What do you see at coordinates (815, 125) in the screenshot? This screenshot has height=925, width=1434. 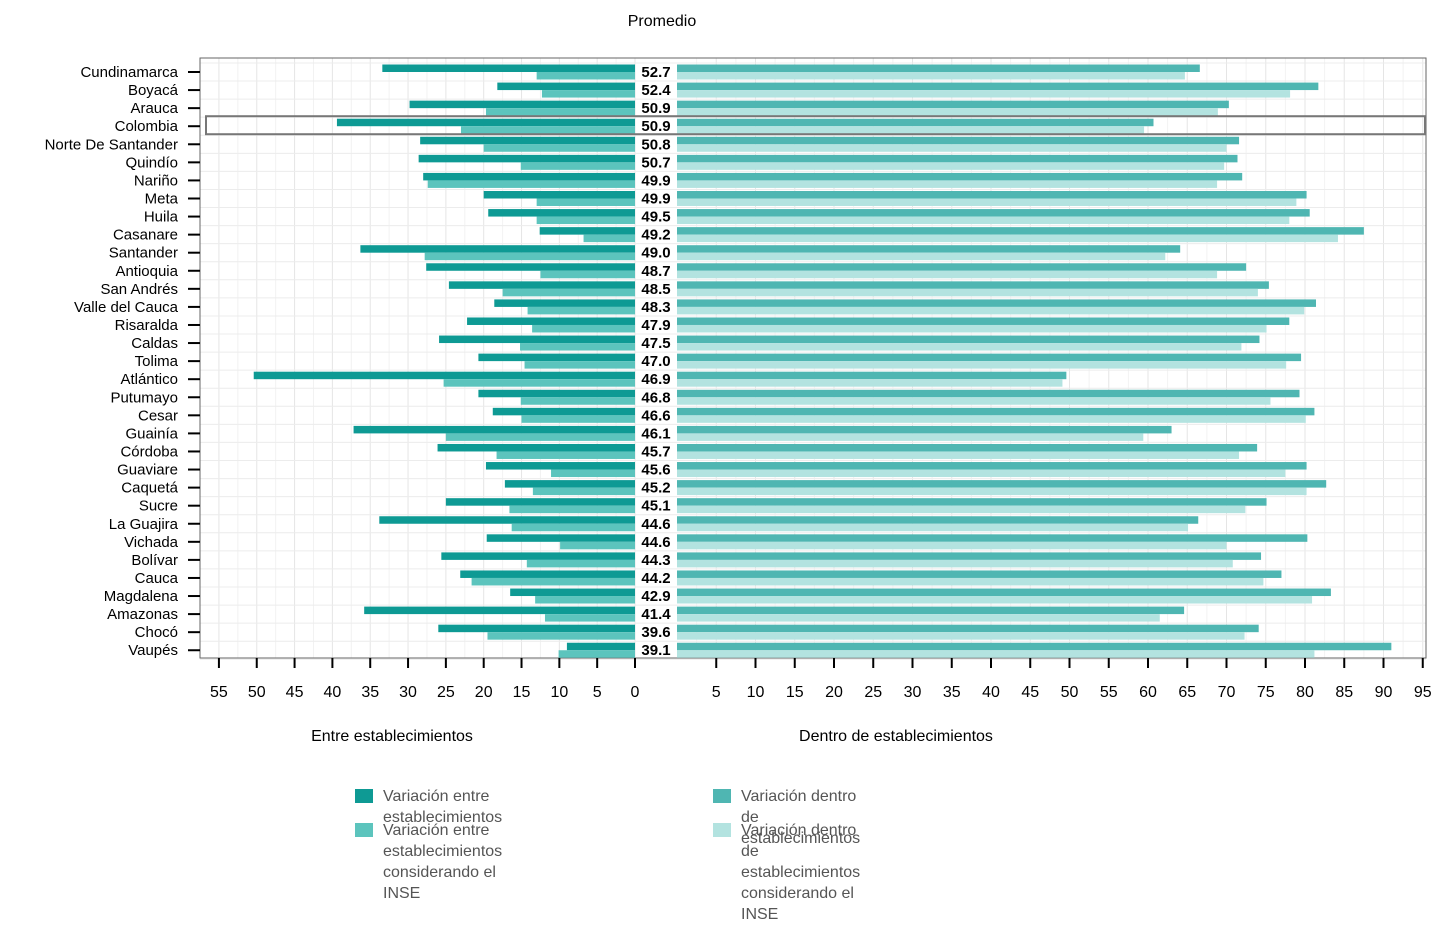 I see `highlight-box` at bounding box center [815, 125].